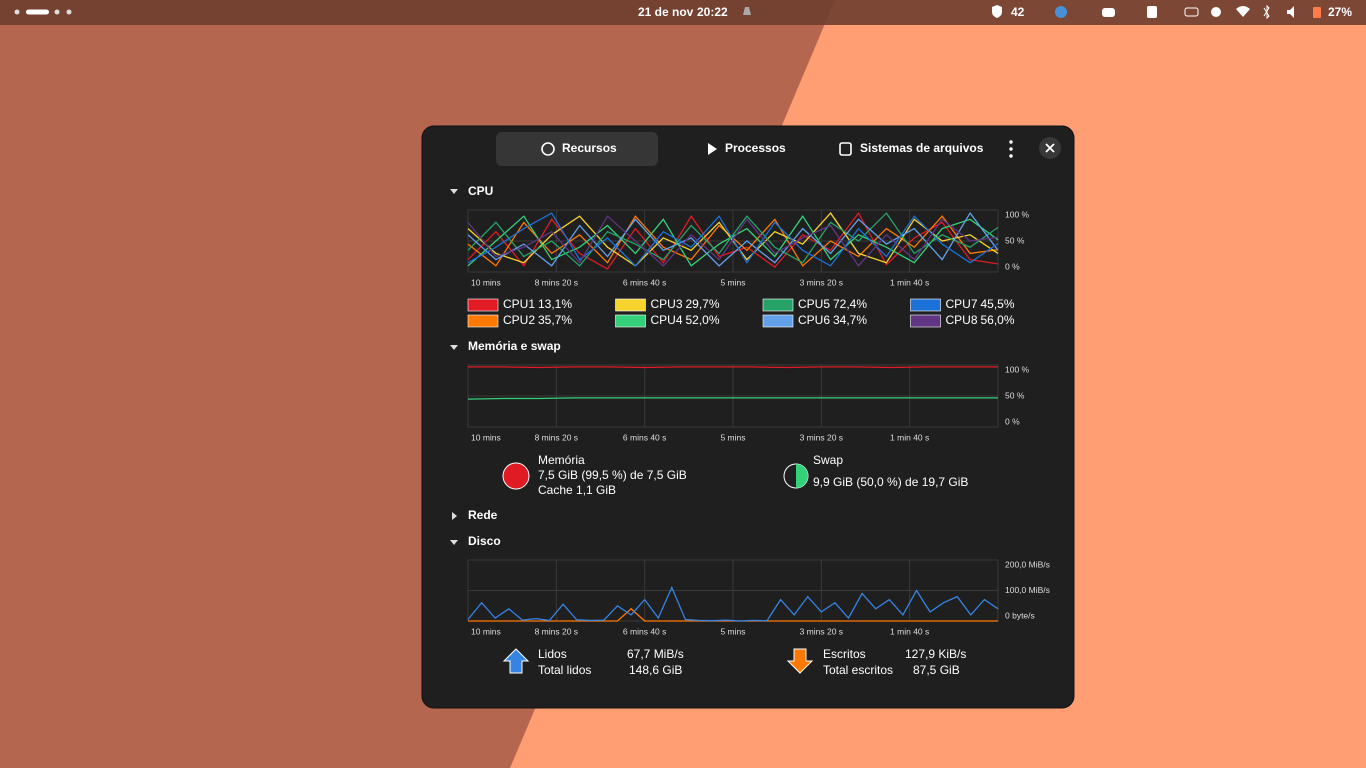 The height and width of the screenshot is (768, 1366). I want to click on y-tick-label: 200,0 MiB/s, so click(1027, 564).